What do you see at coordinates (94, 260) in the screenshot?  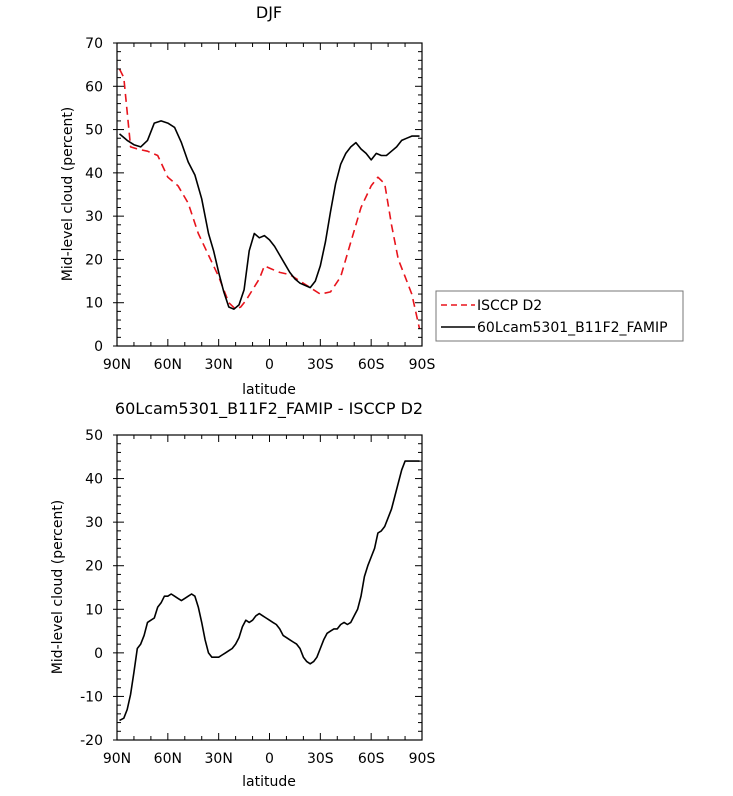 I see `top-y-tick-label: 20` at bounding box center [94, 260].